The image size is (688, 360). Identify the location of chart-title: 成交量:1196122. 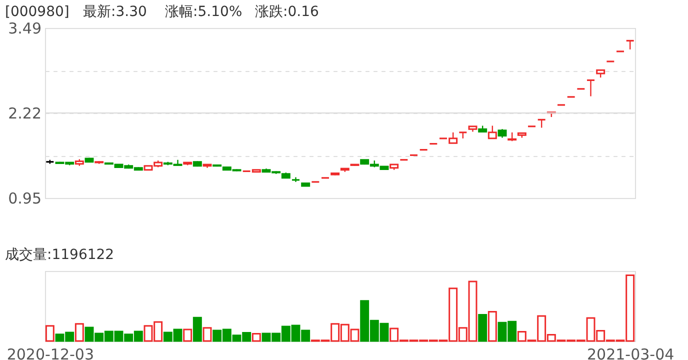
(59, 255).